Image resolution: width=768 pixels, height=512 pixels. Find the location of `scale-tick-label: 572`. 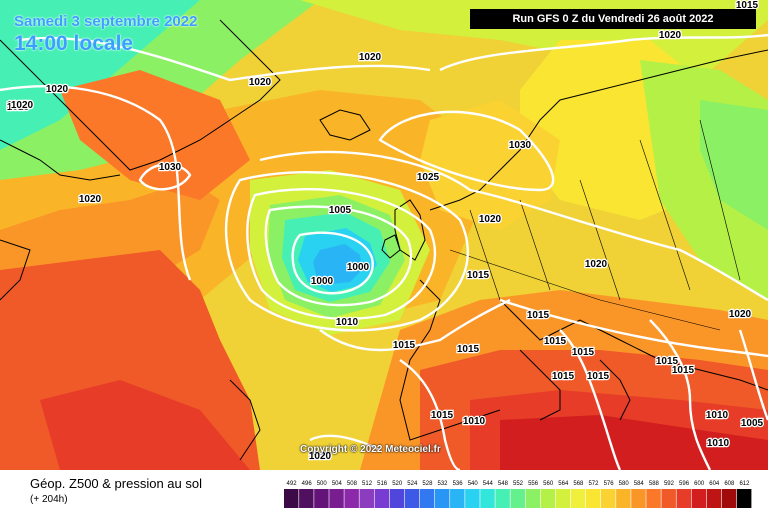

scale-tick-label: 572 is located at coordinates (593, 484).